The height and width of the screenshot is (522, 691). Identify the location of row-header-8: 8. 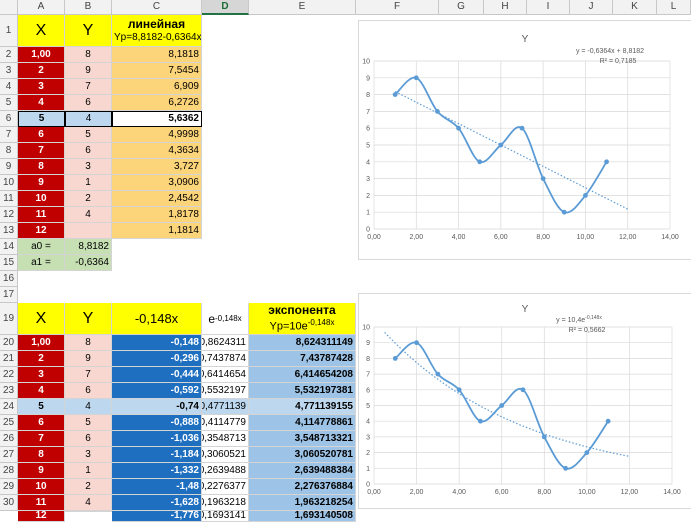
(9, 151).